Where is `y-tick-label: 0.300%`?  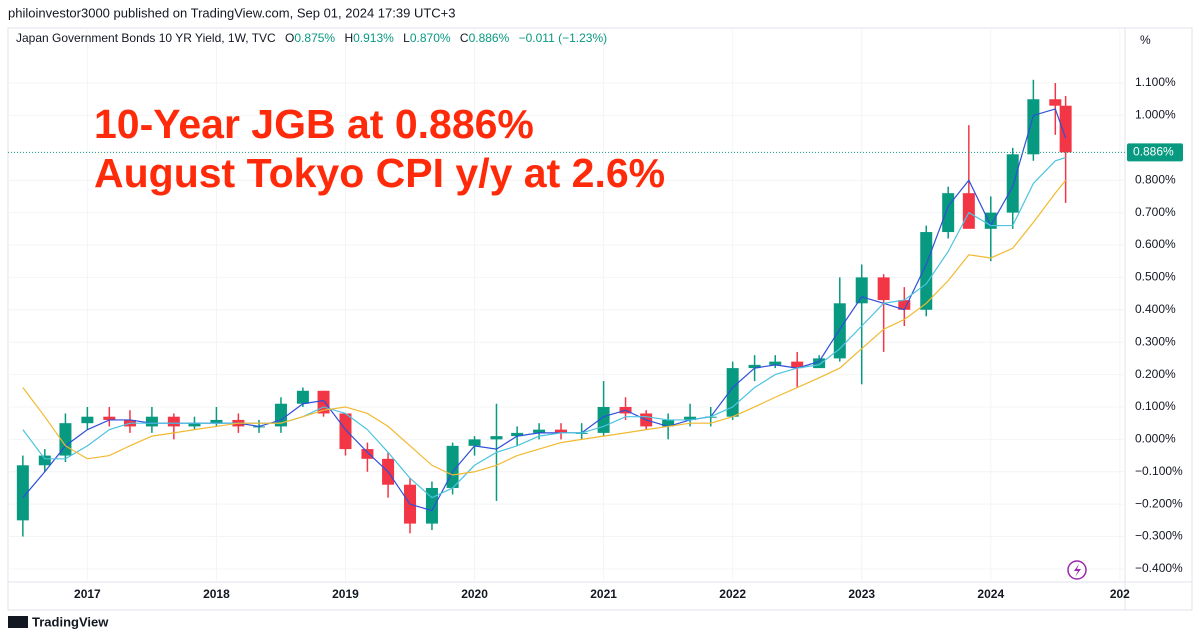 y-tick-label: 0.300% is located at coordinates (1155, 341).